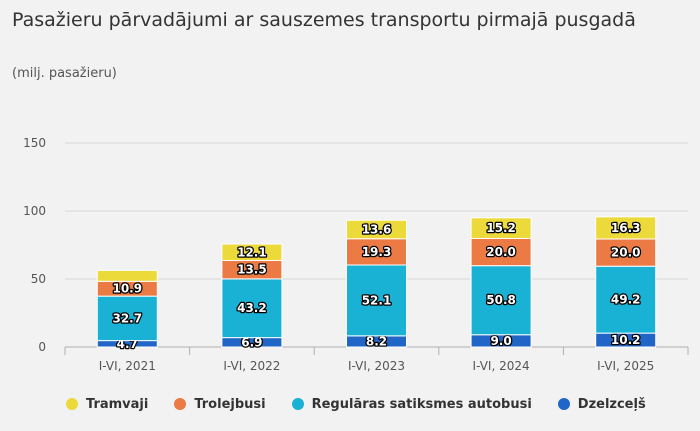  I want to click on legend-item: Trolejbusi, so click(220, 404).